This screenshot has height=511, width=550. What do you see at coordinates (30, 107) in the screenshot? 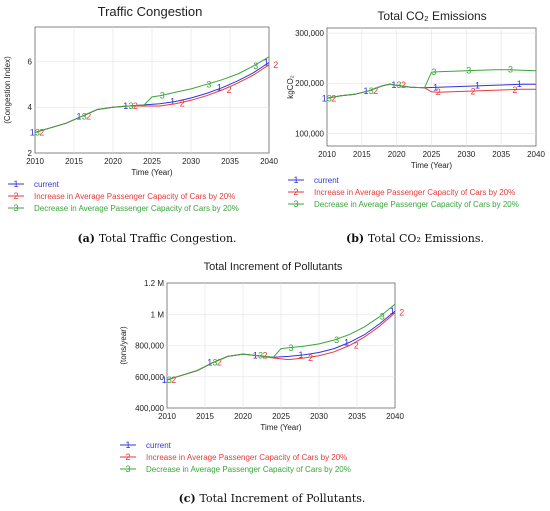
I see `y-tick-label: 4` at bounding box center [30, 107].